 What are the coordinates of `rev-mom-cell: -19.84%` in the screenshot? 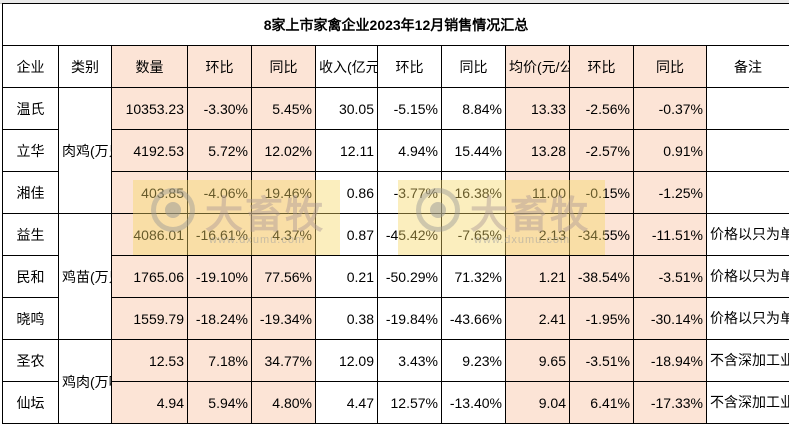 It's located at (409, 318).